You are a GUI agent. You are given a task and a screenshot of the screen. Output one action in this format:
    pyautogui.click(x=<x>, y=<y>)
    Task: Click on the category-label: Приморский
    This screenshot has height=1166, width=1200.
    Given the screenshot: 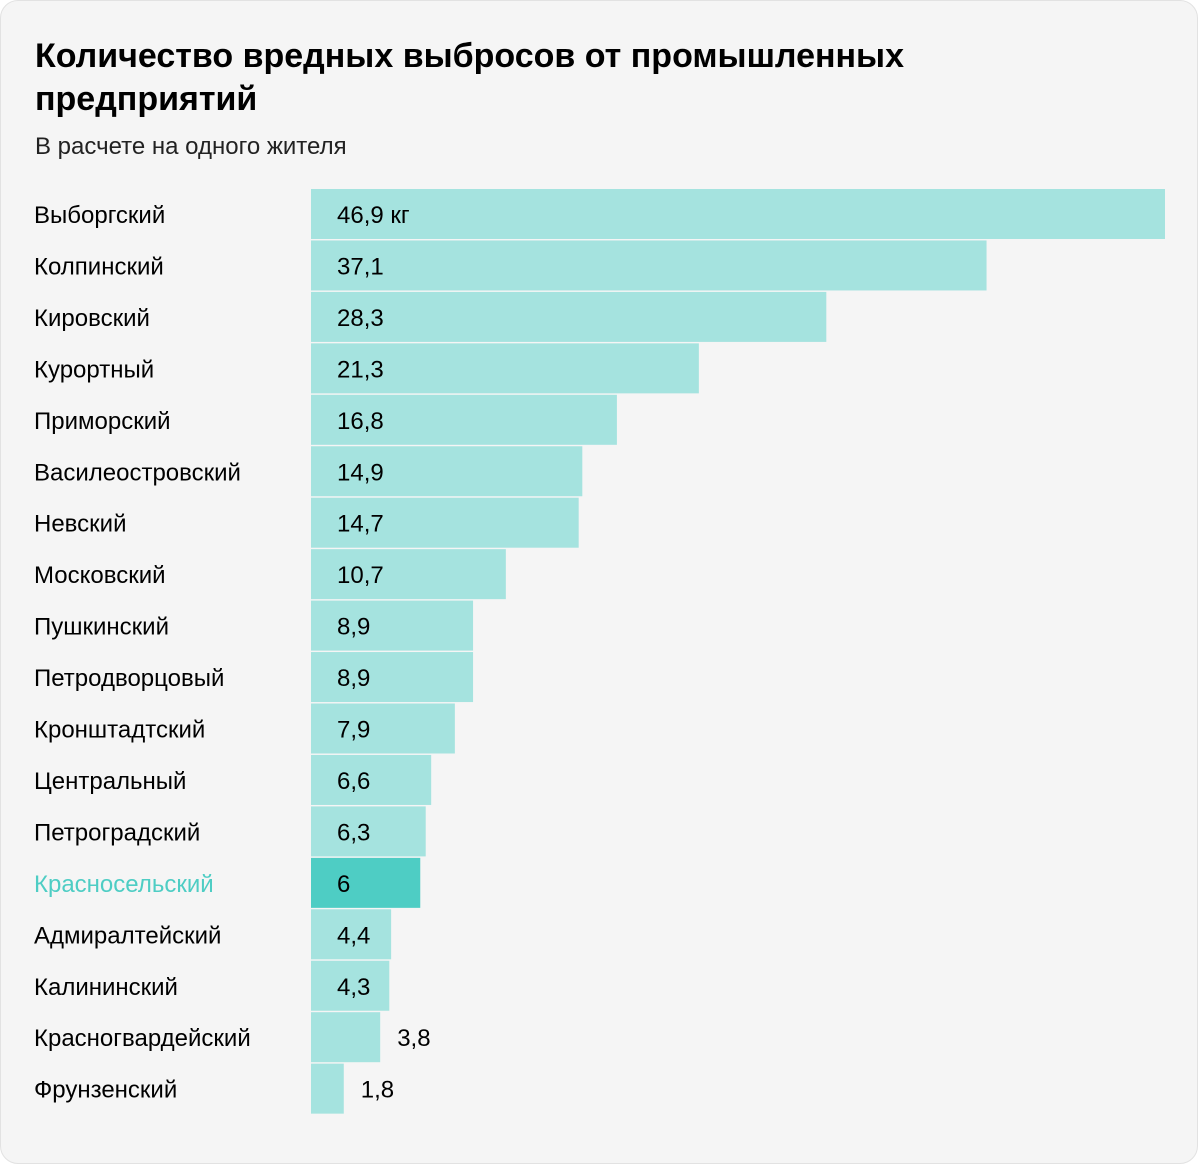 What is the action you would take?
    pyautogui.click(x=102, y=421)
    